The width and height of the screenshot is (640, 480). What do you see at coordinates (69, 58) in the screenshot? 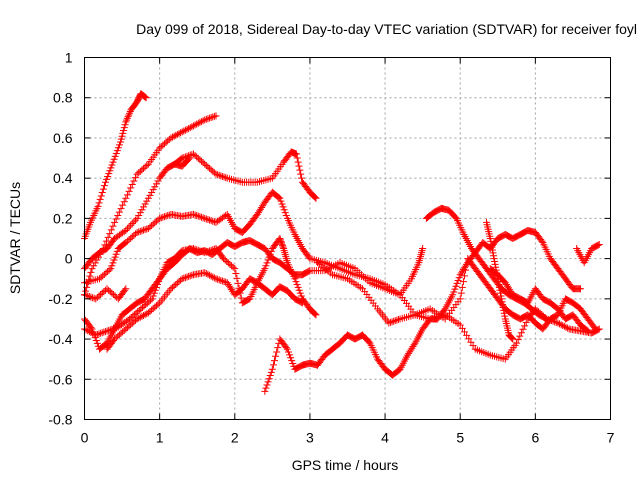
I see `y-tick-label: 1` at bounding box center [69, 58].